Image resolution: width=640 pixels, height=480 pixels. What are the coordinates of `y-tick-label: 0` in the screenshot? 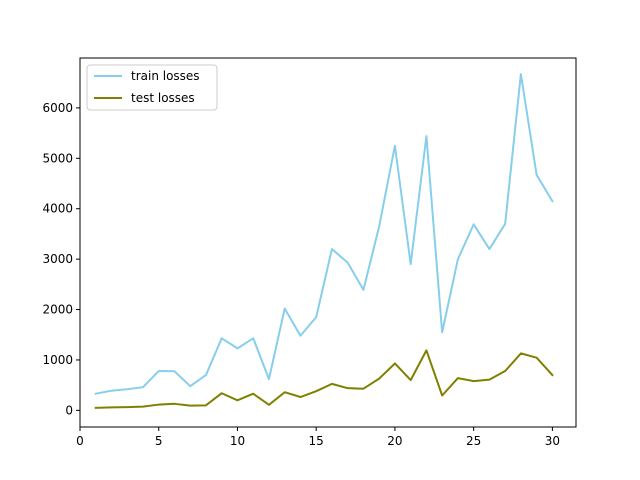 It's located at (69, 410).